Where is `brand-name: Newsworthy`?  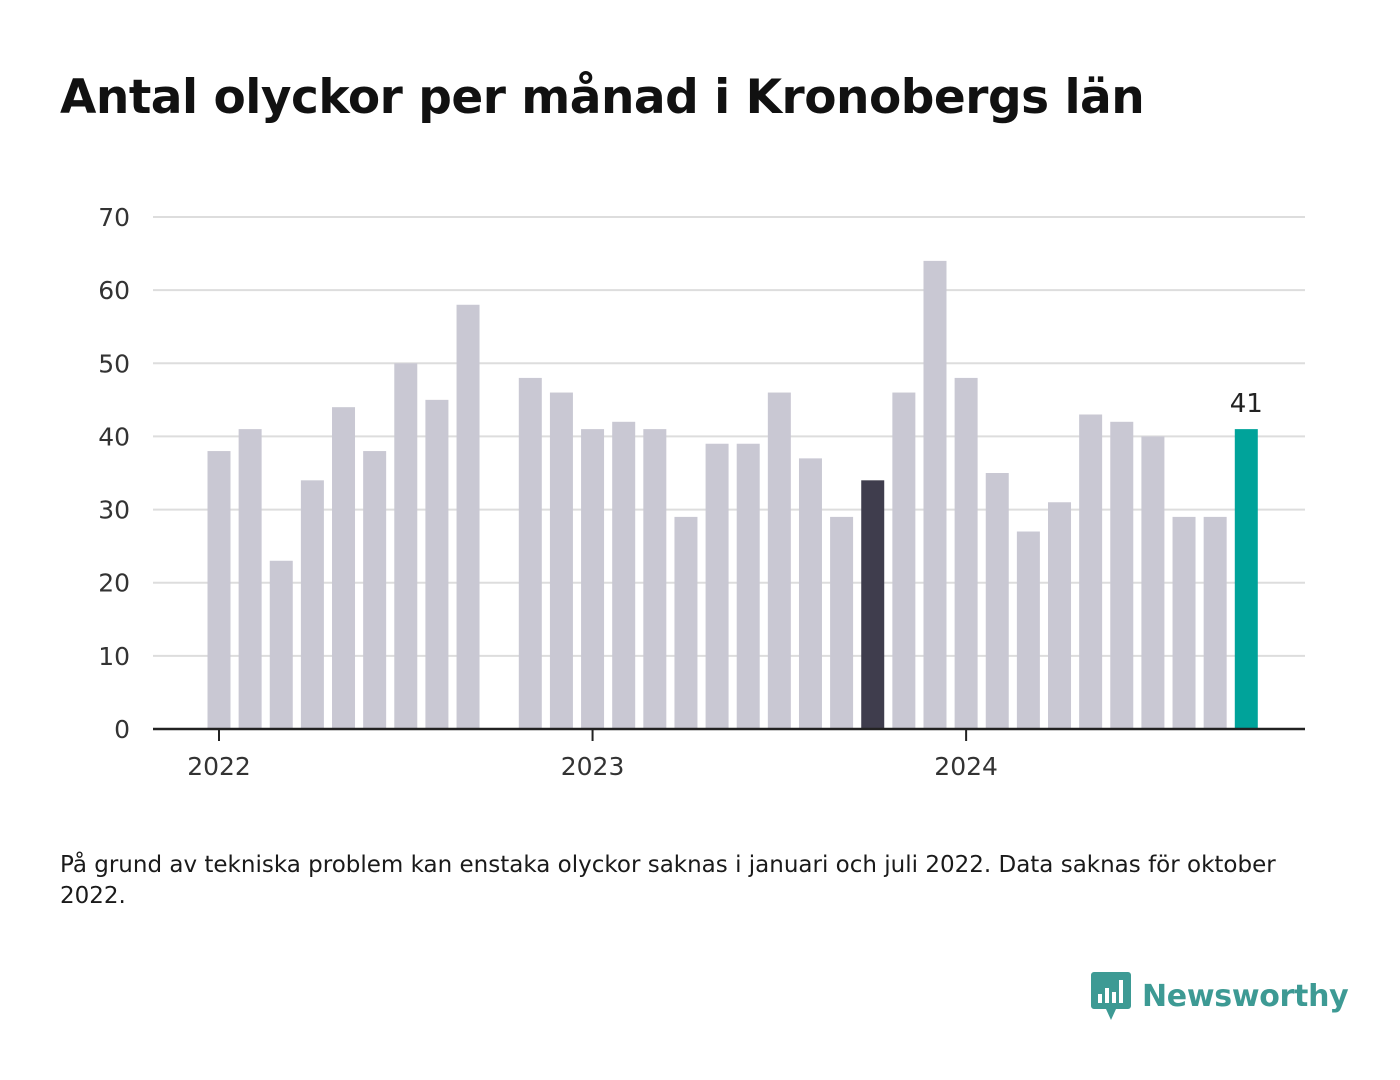 brand-name: Newsworthy is located at coordinates (1245, 996).